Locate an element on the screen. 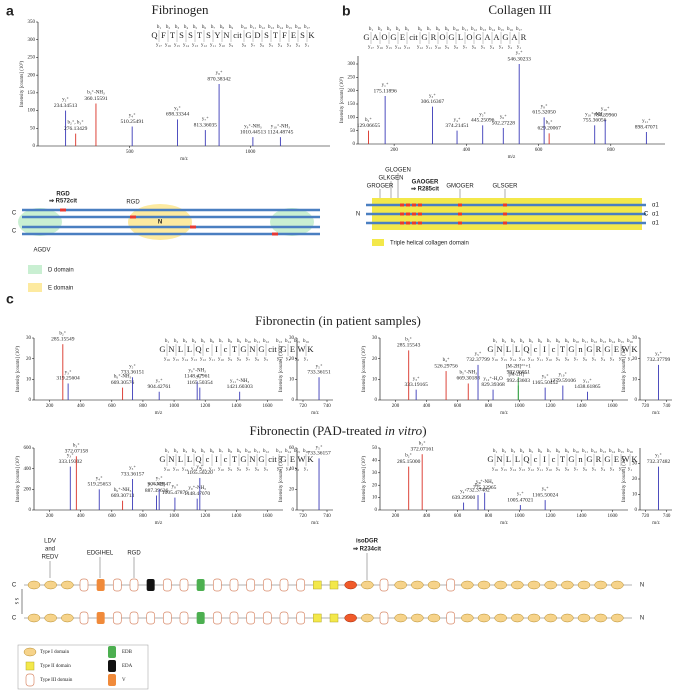 This screenshot has height=693, width=675. b-ion-label: b₁ is located at coordinates (495, 451).